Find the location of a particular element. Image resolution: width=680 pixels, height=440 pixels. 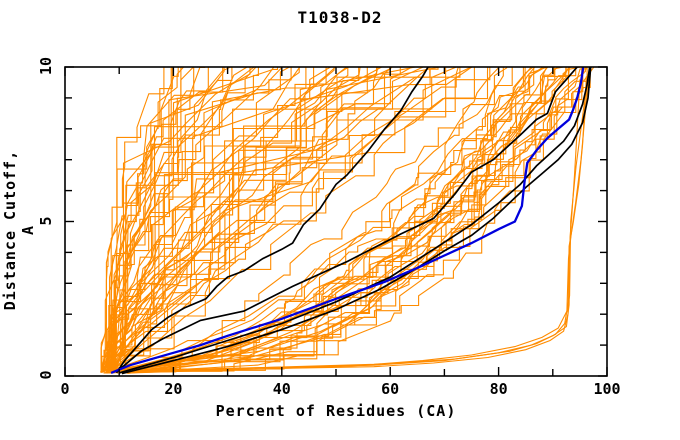

y-axis-label: Distance Cutoff, A is located at coordinates (19, 230).